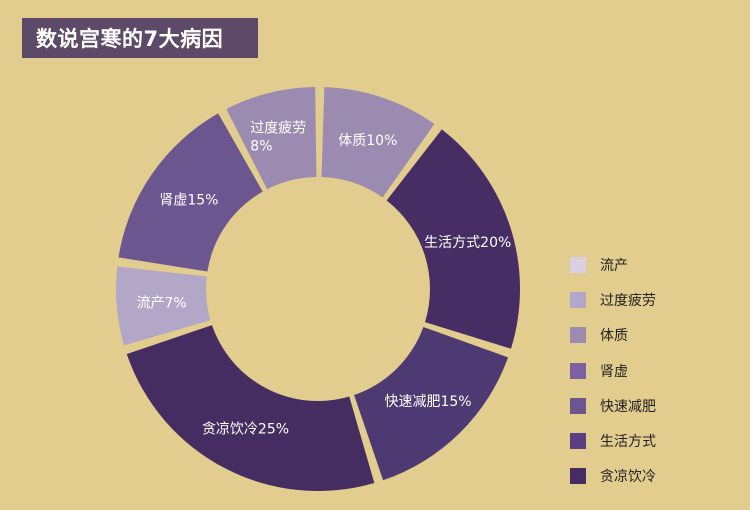 The height and width of the screenshot is (510, 750). I want to click on slice-label-7: 过度疲劳 8%, so click(278, 137).